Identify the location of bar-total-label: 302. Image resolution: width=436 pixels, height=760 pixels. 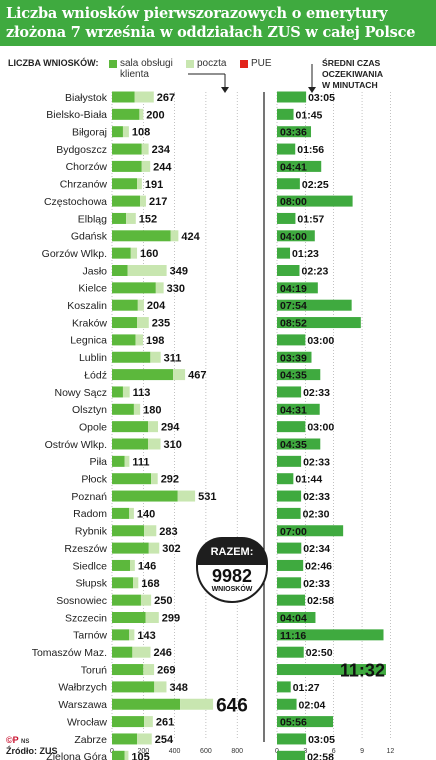
(171, 549).